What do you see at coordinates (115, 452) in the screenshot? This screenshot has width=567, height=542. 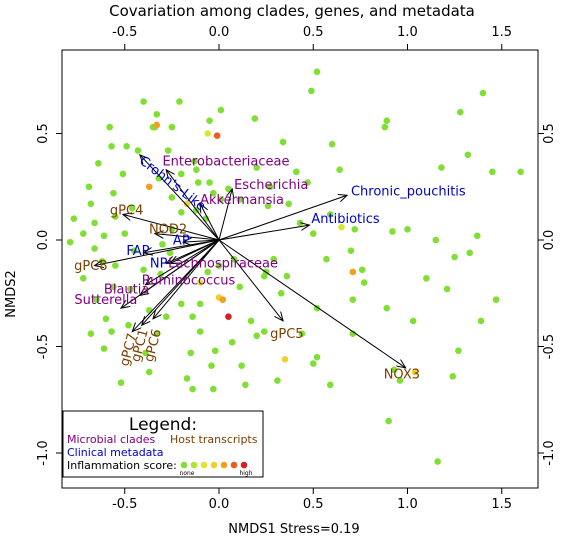 I see `legend-clinical: Clinical metadata` at bounding box center [115, 452].